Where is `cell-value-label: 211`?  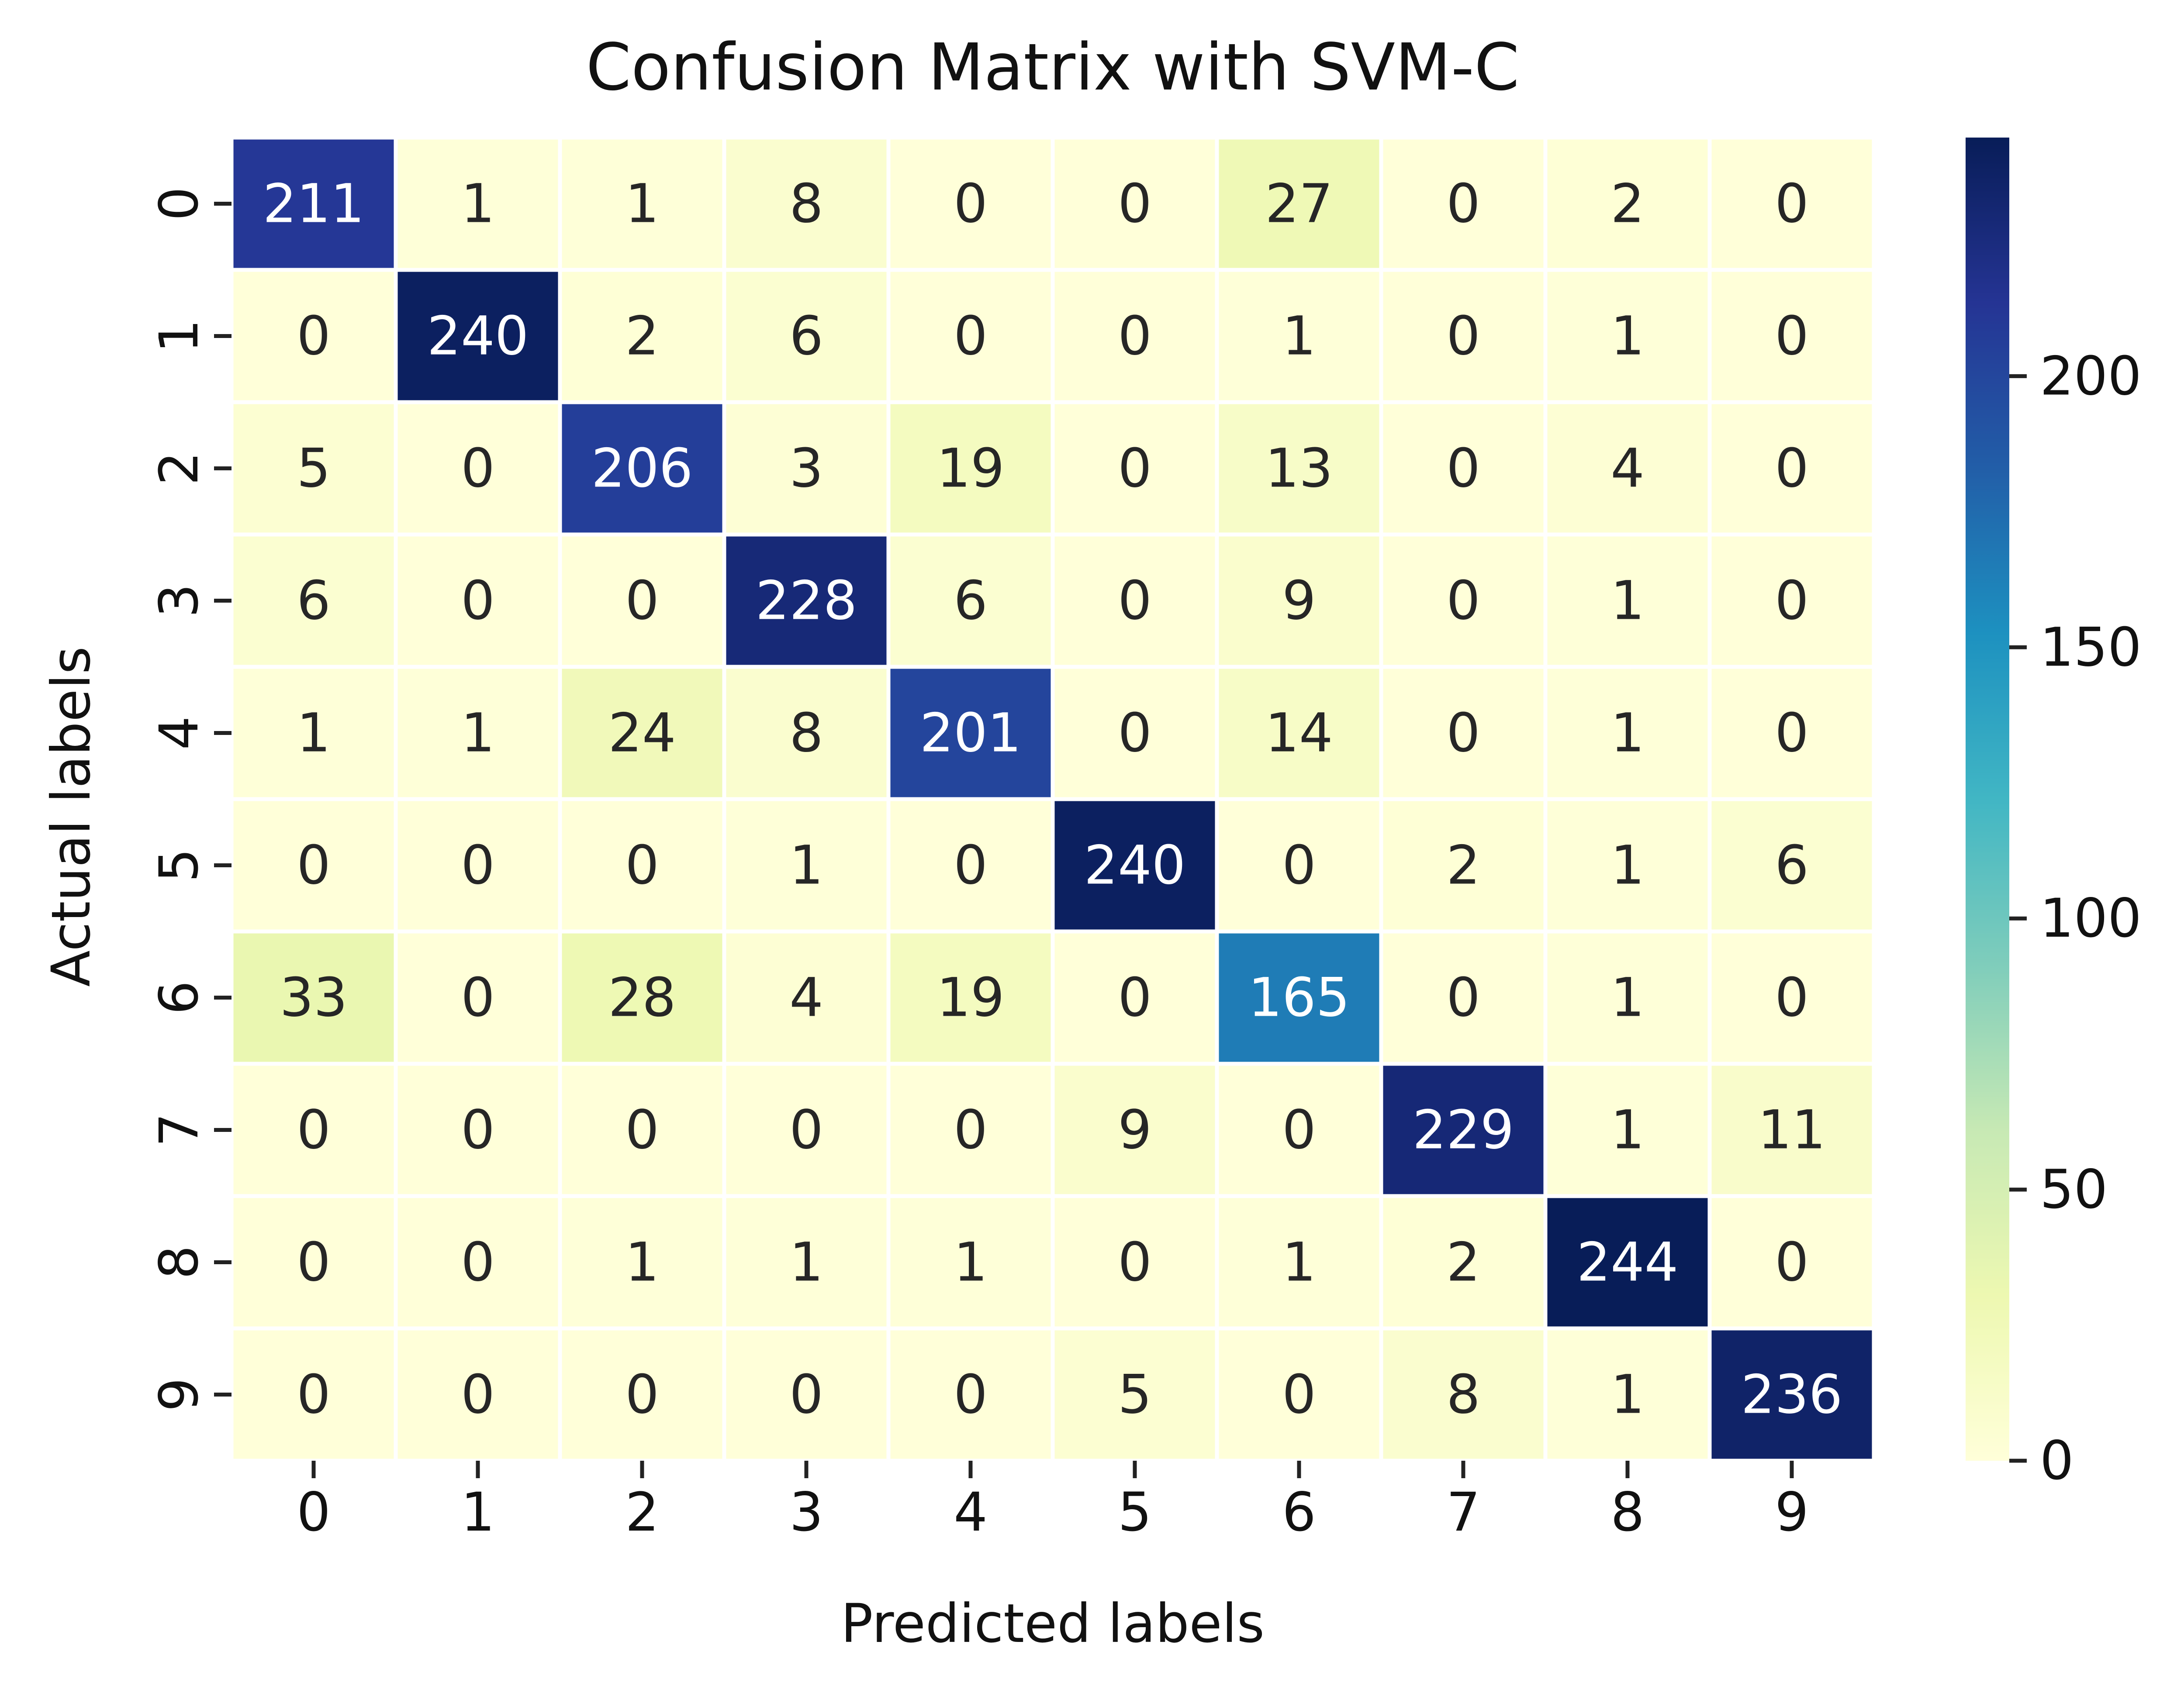 cell-value-label: 211 is located at coordinates (314, 204).